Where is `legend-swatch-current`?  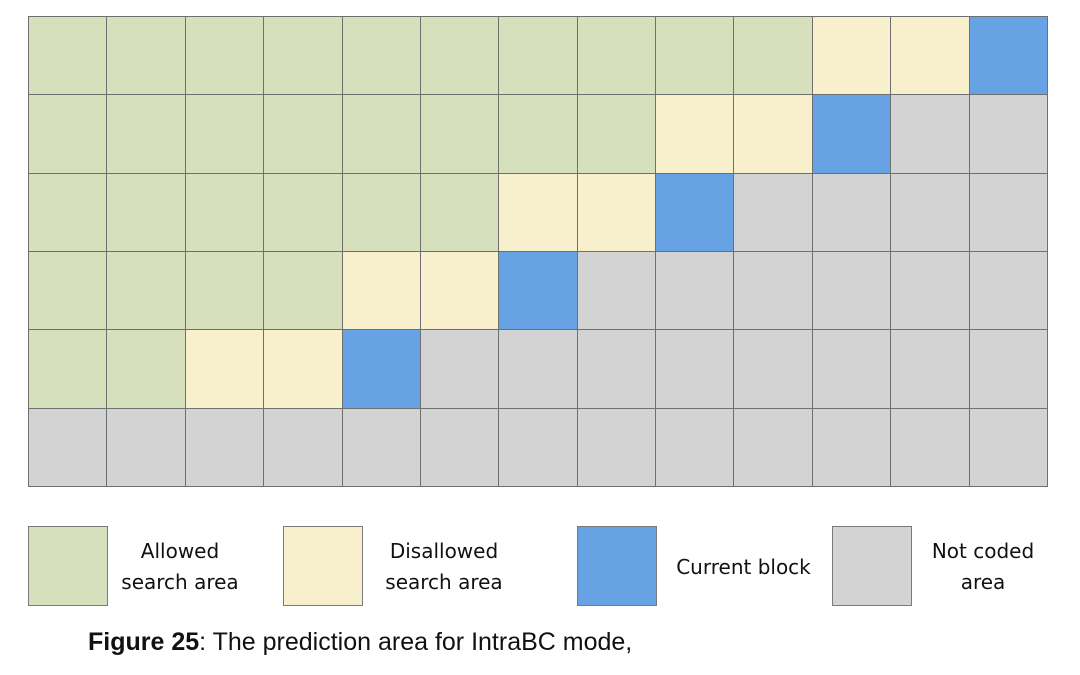 legend-swatch-current is located at coordinates (617, 566).